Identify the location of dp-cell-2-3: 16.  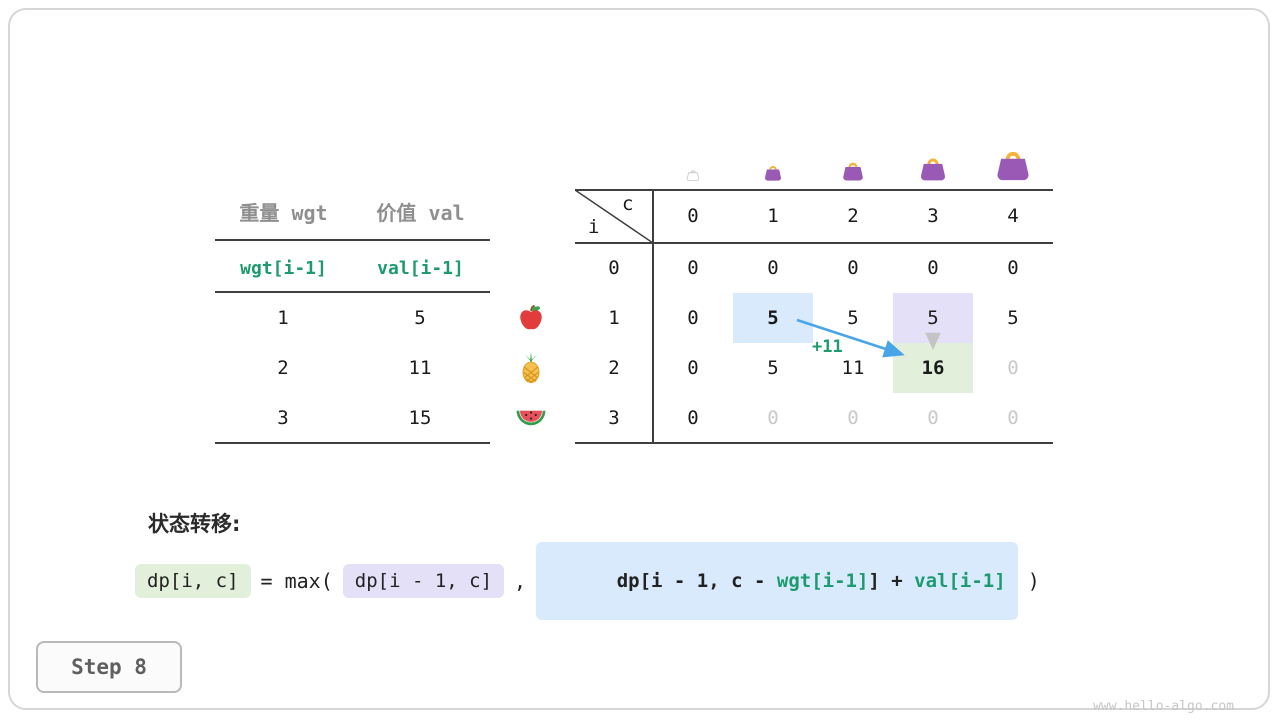
(933, 368).